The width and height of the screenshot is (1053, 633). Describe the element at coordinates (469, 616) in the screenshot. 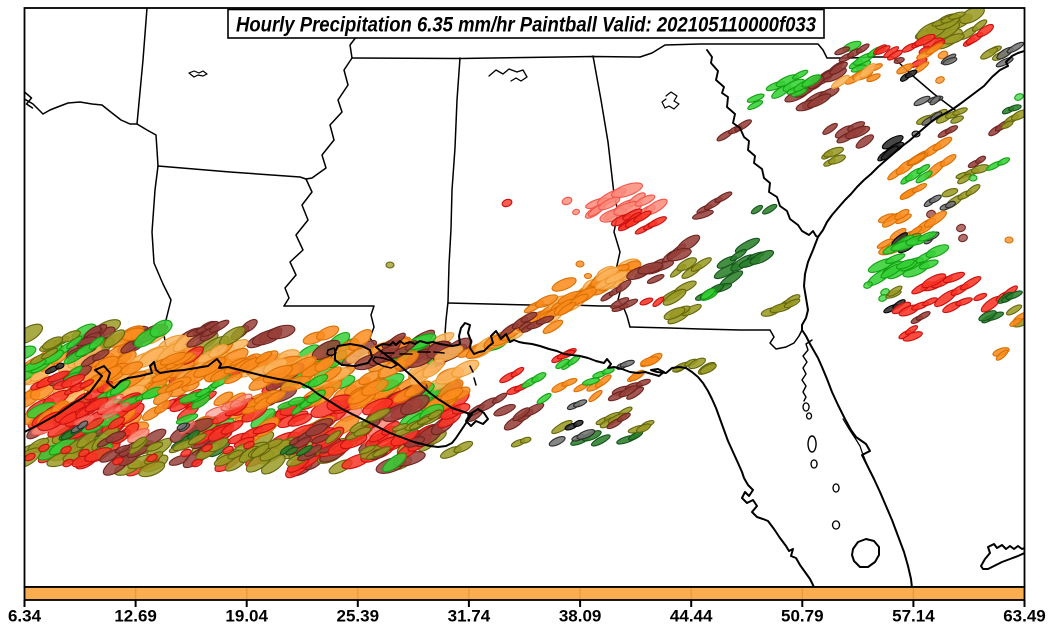

I see `svg-text: 31.74` at that location.